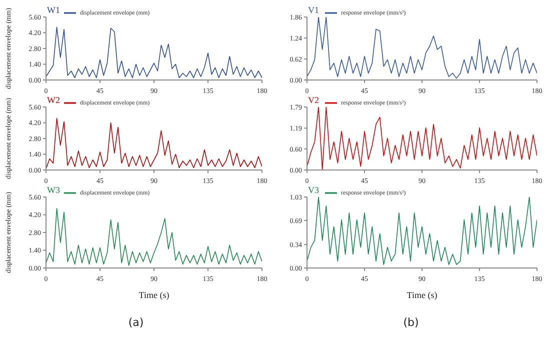 The height and width of the screenshot is (352, 550). What do you see at coordinates (53, 190) in the screenshot?
I see `chart-title: W3` at bounding box center [53, 190].